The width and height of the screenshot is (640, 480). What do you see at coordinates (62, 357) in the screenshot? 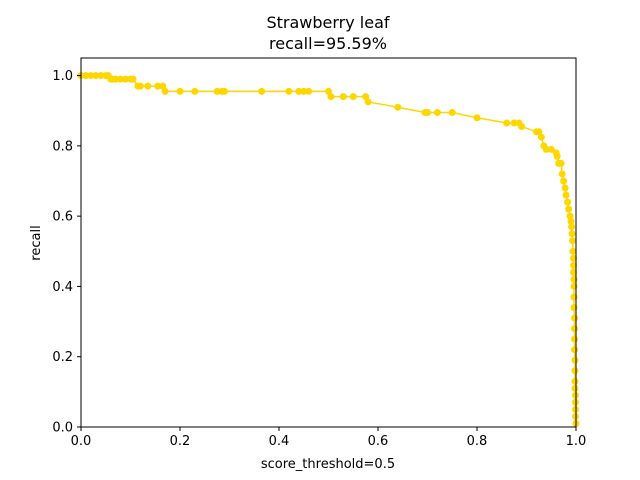
I see `y-tick-label: 0.2` at bounding box center [62, 357].